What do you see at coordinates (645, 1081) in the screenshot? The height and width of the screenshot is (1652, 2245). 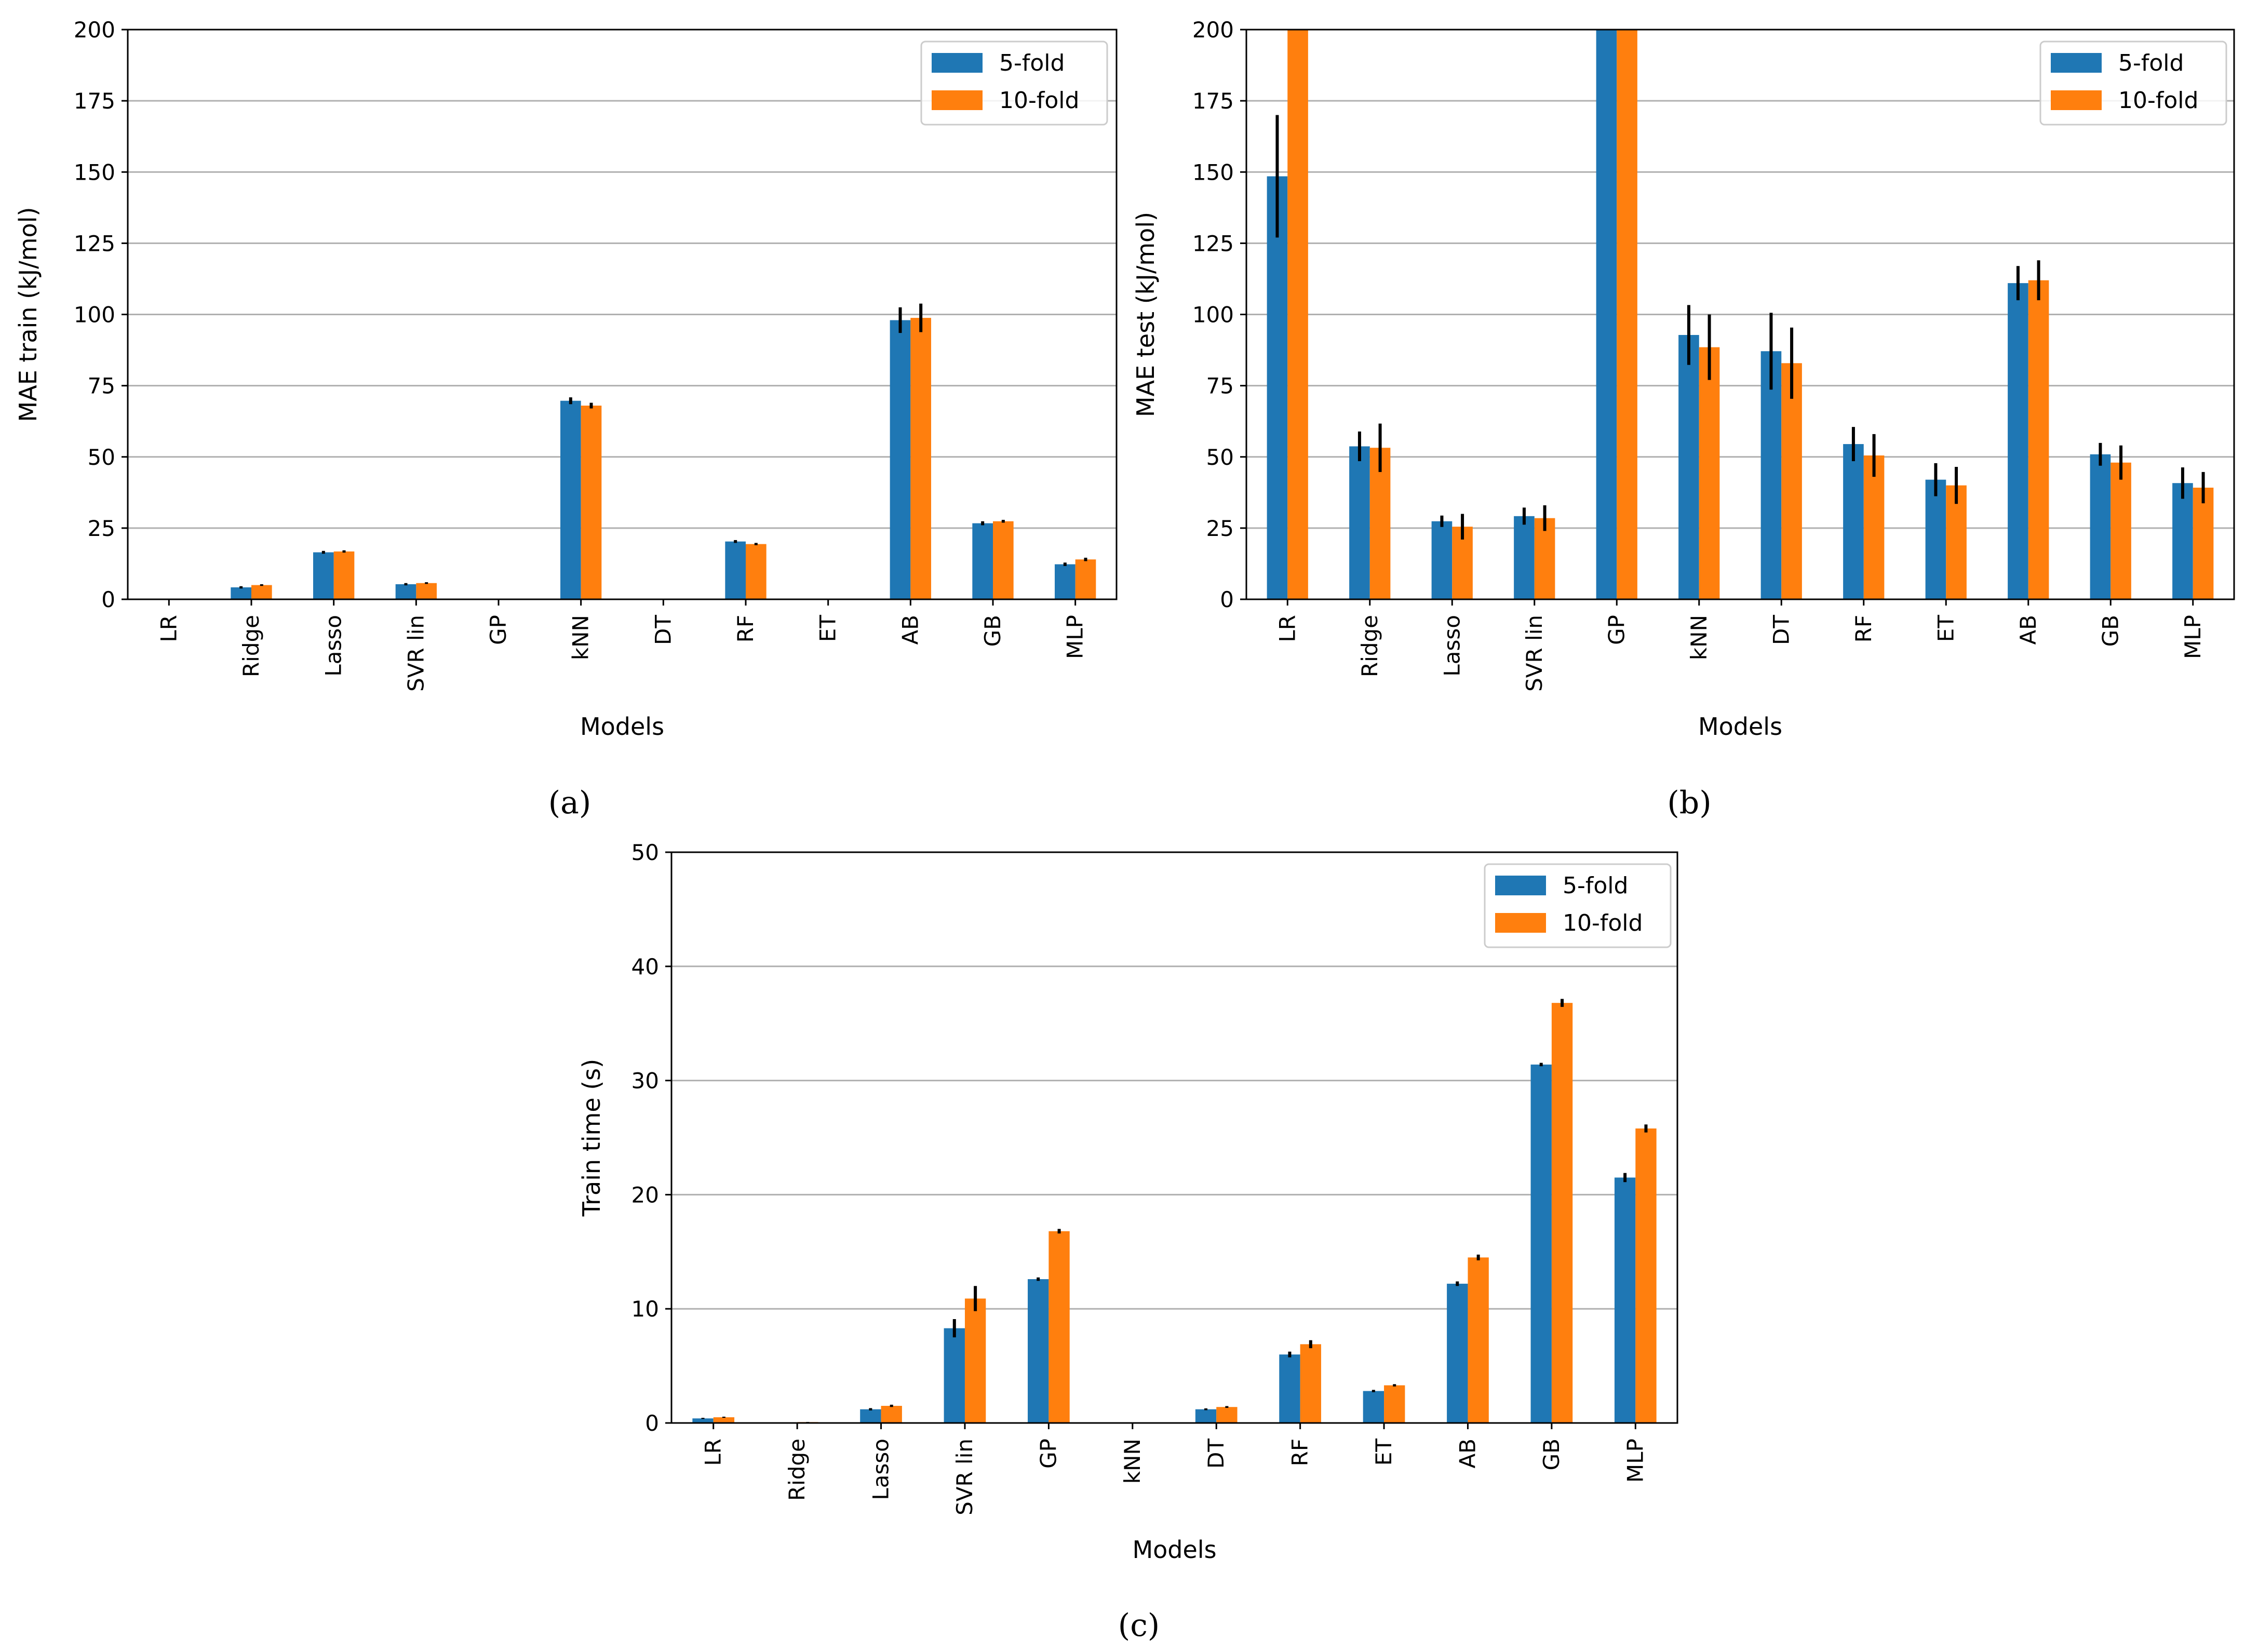 I see `y-tick-label: 30` at bounding box center [645, 1081].